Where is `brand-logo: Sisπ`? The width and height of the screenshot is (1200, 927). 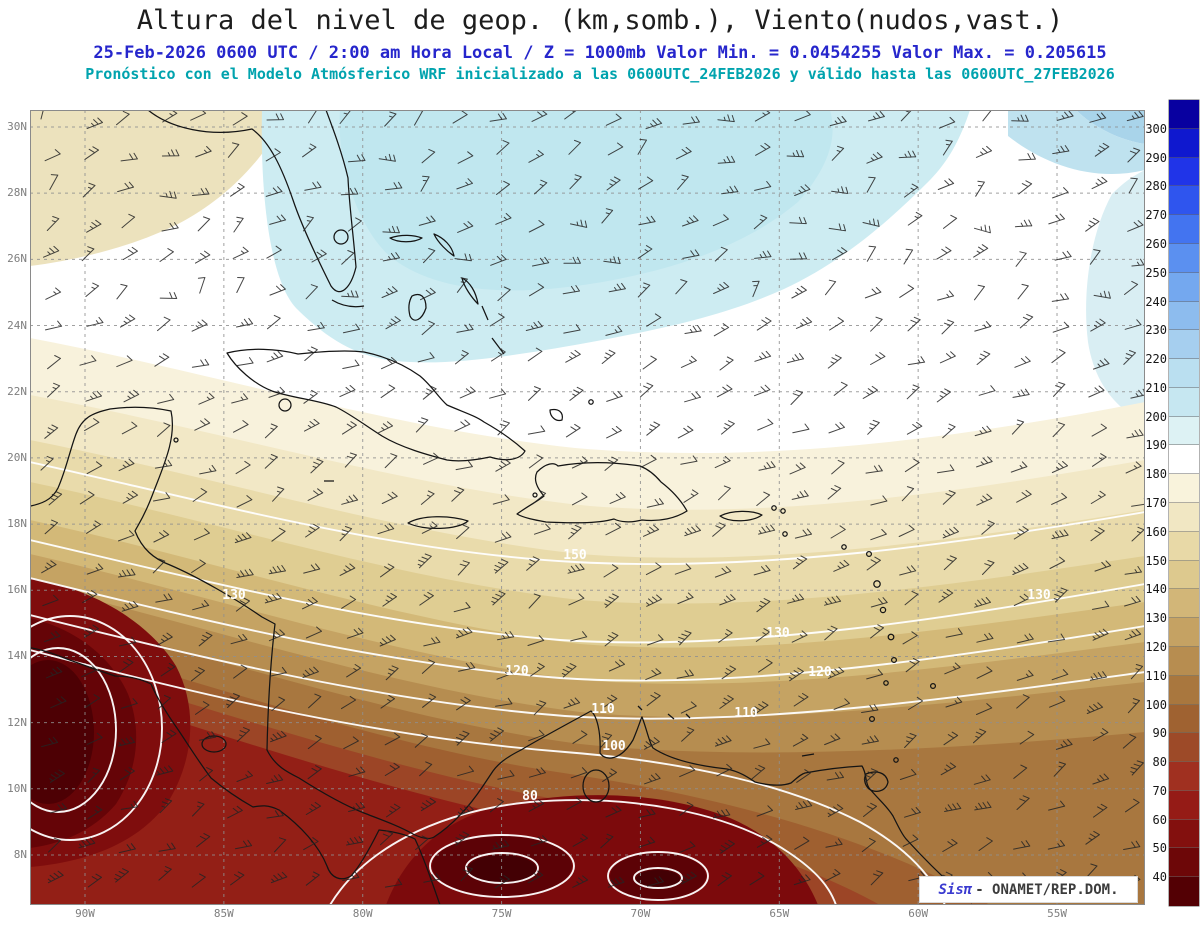
brand-logo: Sisπ is located at coordinates (955, 889).